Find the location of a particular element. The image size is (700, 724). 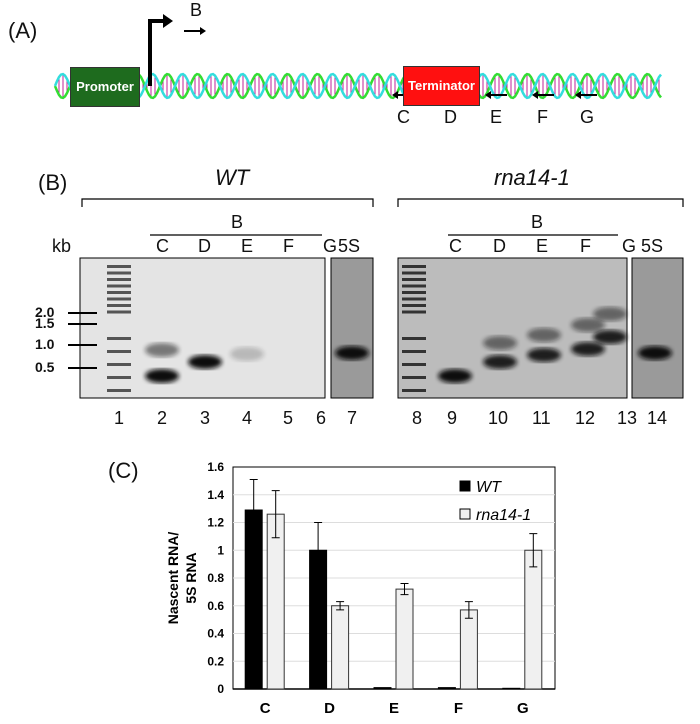

panel-a-label: (A) is located at coordinates (23, 30).